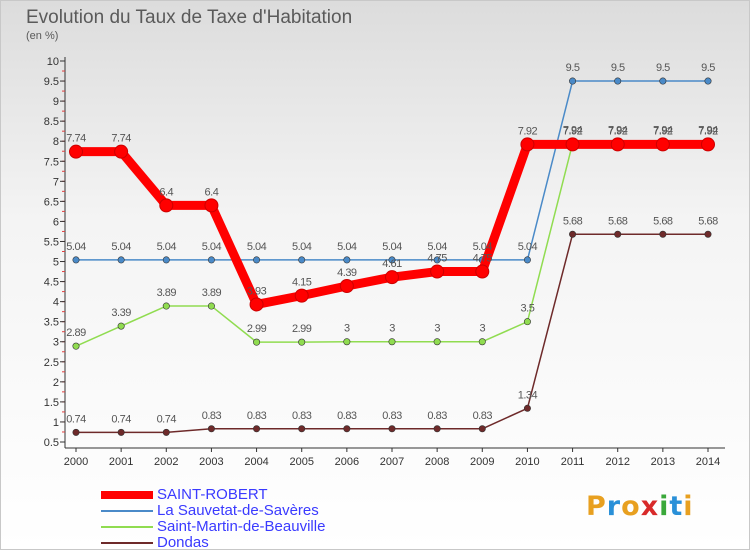 This screenshot has height=551, width=750. I want to click on y-tick-label: 9.5, so click(51, 82).